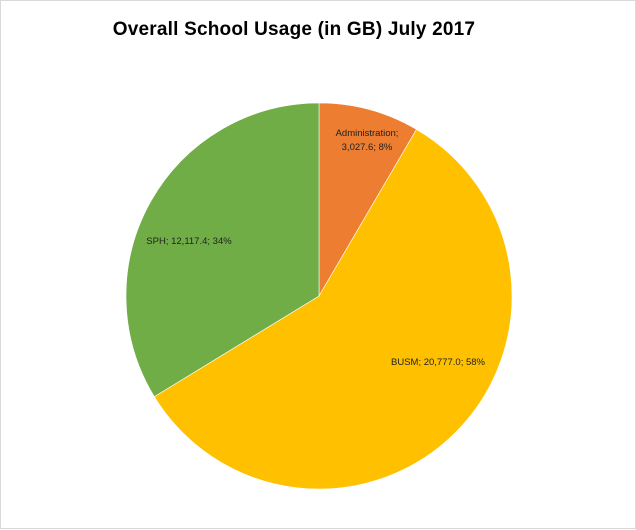 The height and width of the screenshot is (530, 636). Describe the element at coordinates (438, 362) in the screenshot. I see `data-label-busm: BUSM; 20,777.0; 58%` at that location.